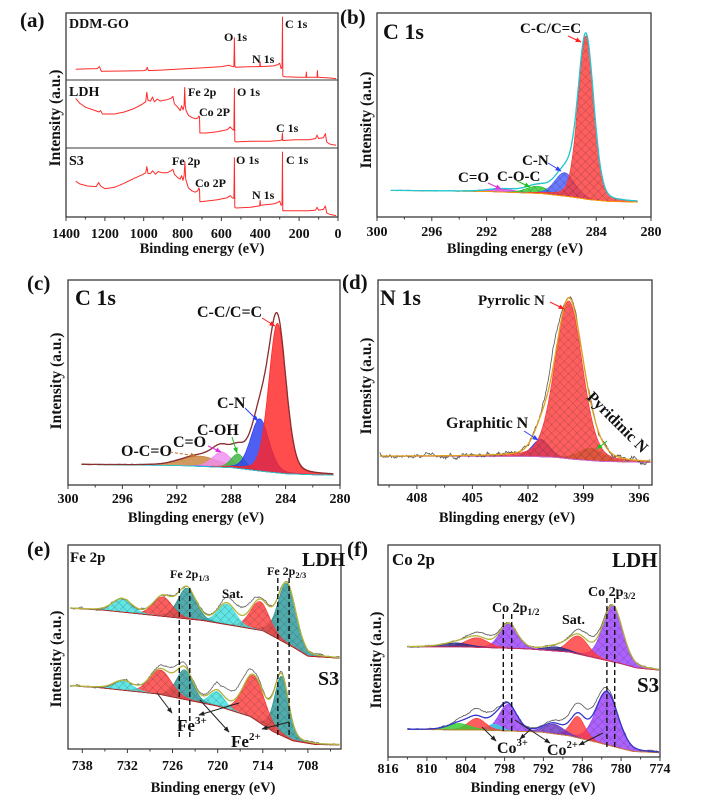 This screenshot has height=801, width=704. Describe the element at coordinates (353, 17) in the screenshot. I see `panel-label: (b)` at that location.